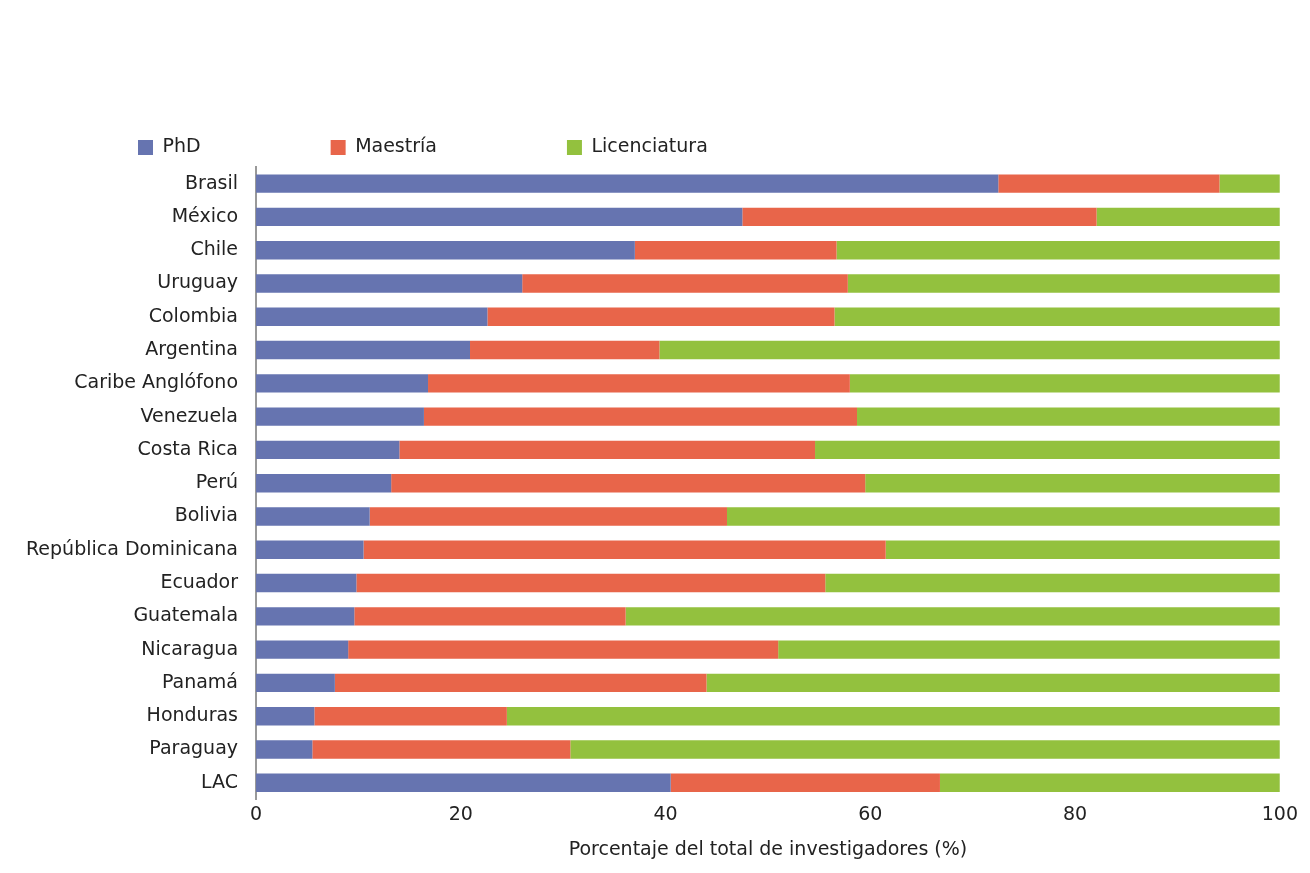 This screenshot has width=1310, height=873. What do you see at coordinates (212, 181) in the screenshot?
I see `y-tick-label: Brasil` at bounding box center [212, 181].